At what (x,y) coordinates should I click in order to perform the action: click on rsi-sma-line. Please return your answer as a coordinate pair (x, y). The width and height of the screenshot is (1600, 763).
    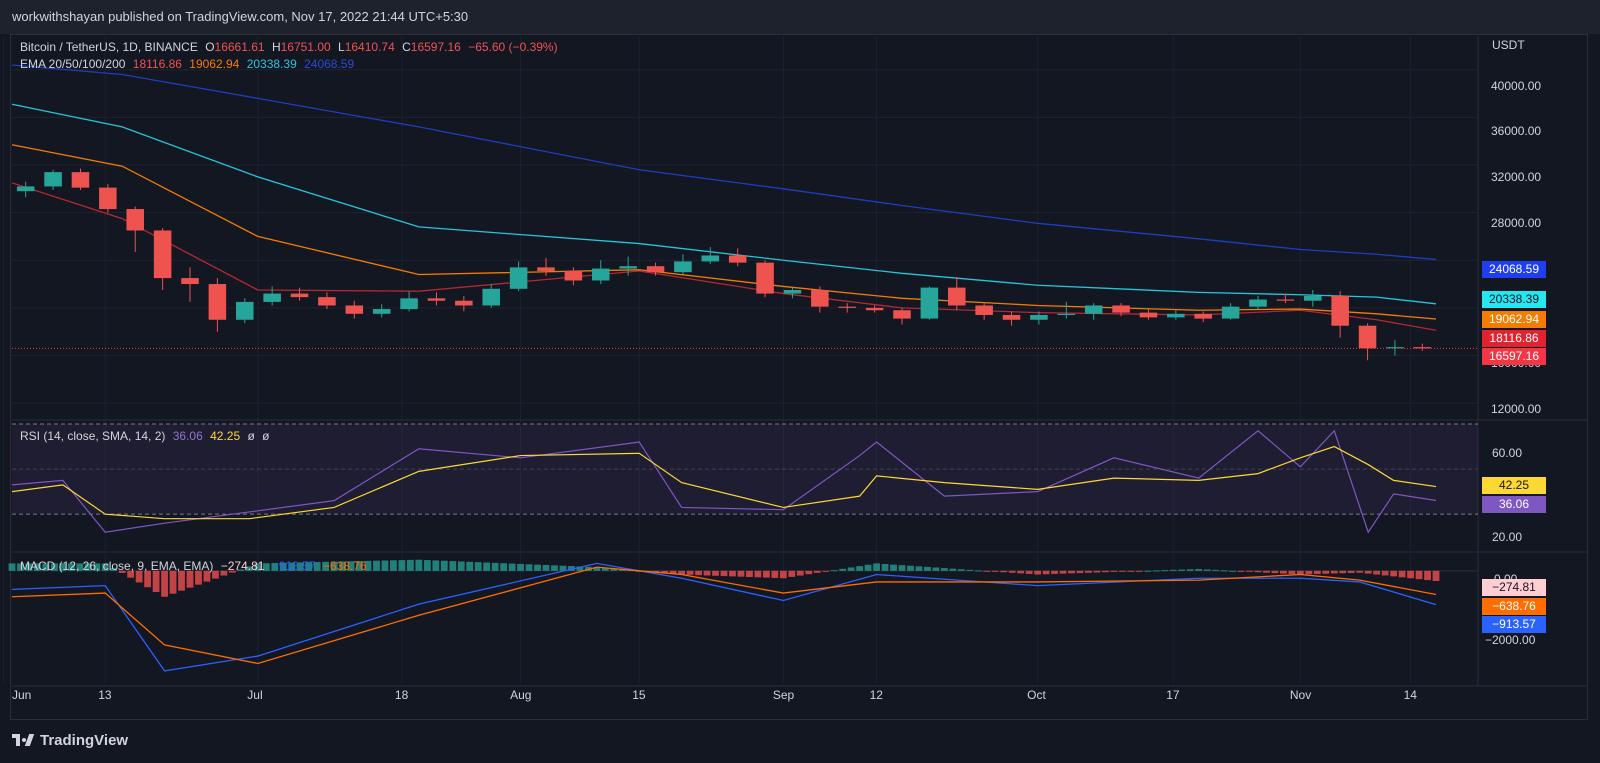
    Looking at the image, I should click on (724, 482).